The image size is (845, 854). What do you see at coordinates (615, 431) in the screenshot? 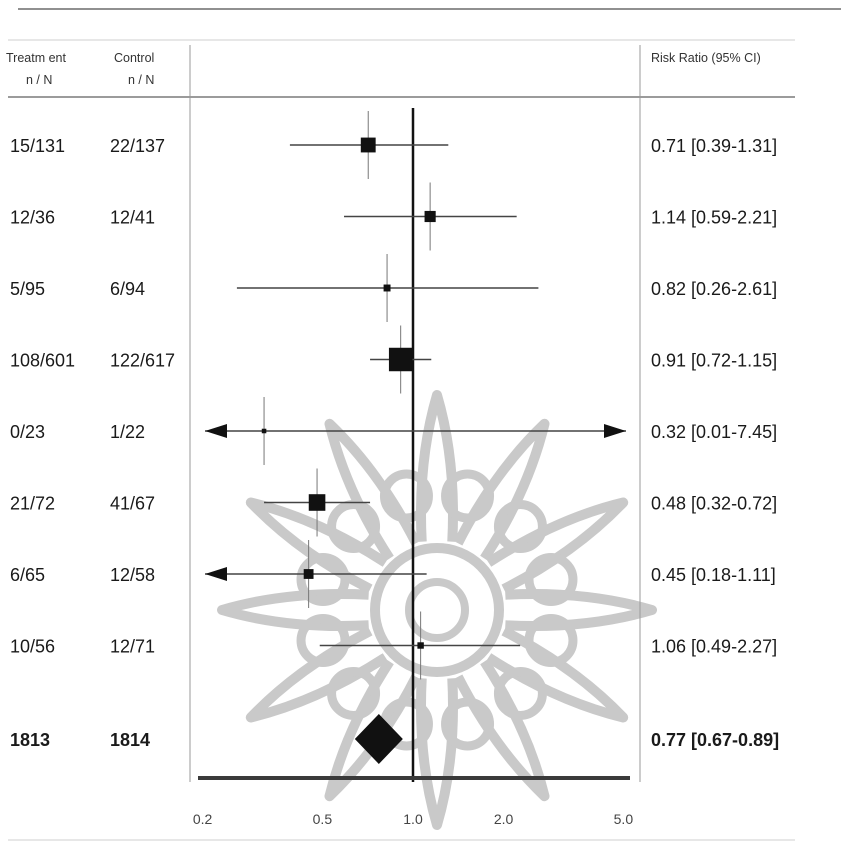
I see `ci-arrow-right` at bounding box center [615, 431].